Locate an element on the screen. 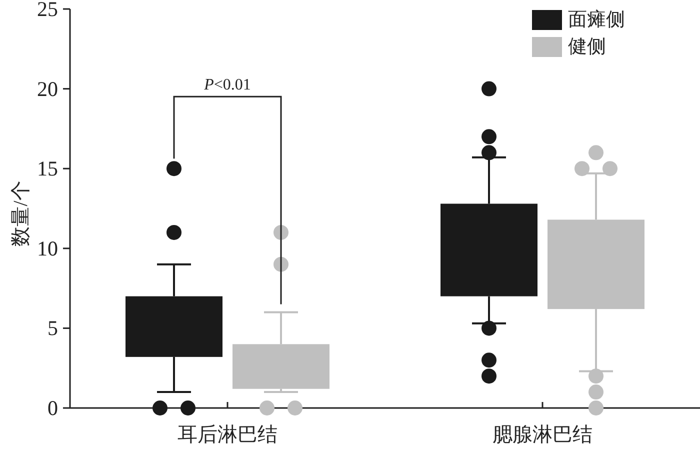 This screenshot has height=452, width=700. annotation: P<0.01 is located at coordinates (227, 85).